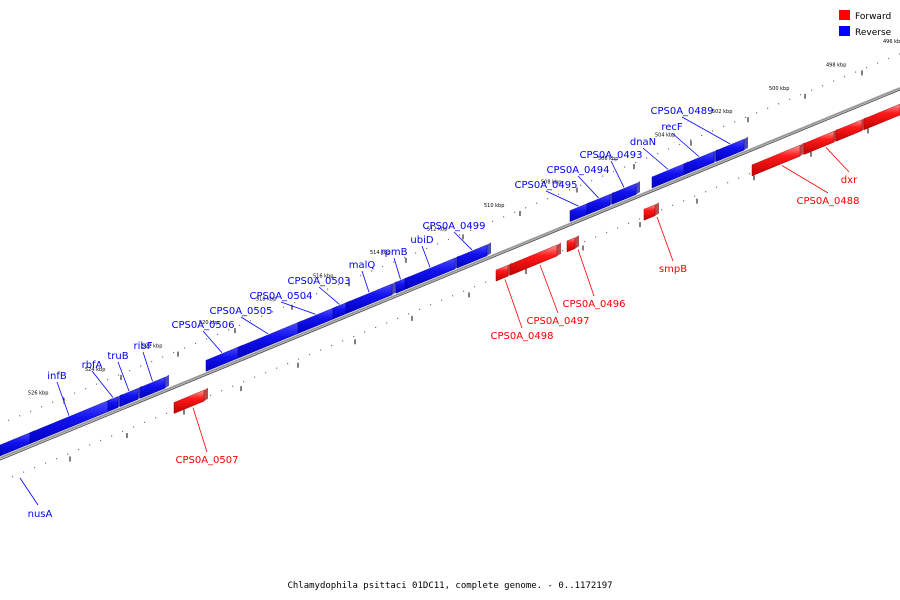 The width and height of the screenshot is (900, 600). Describe the element at coordinates (651, 211) in the screenshot. I see `gene-smpB` at that location.